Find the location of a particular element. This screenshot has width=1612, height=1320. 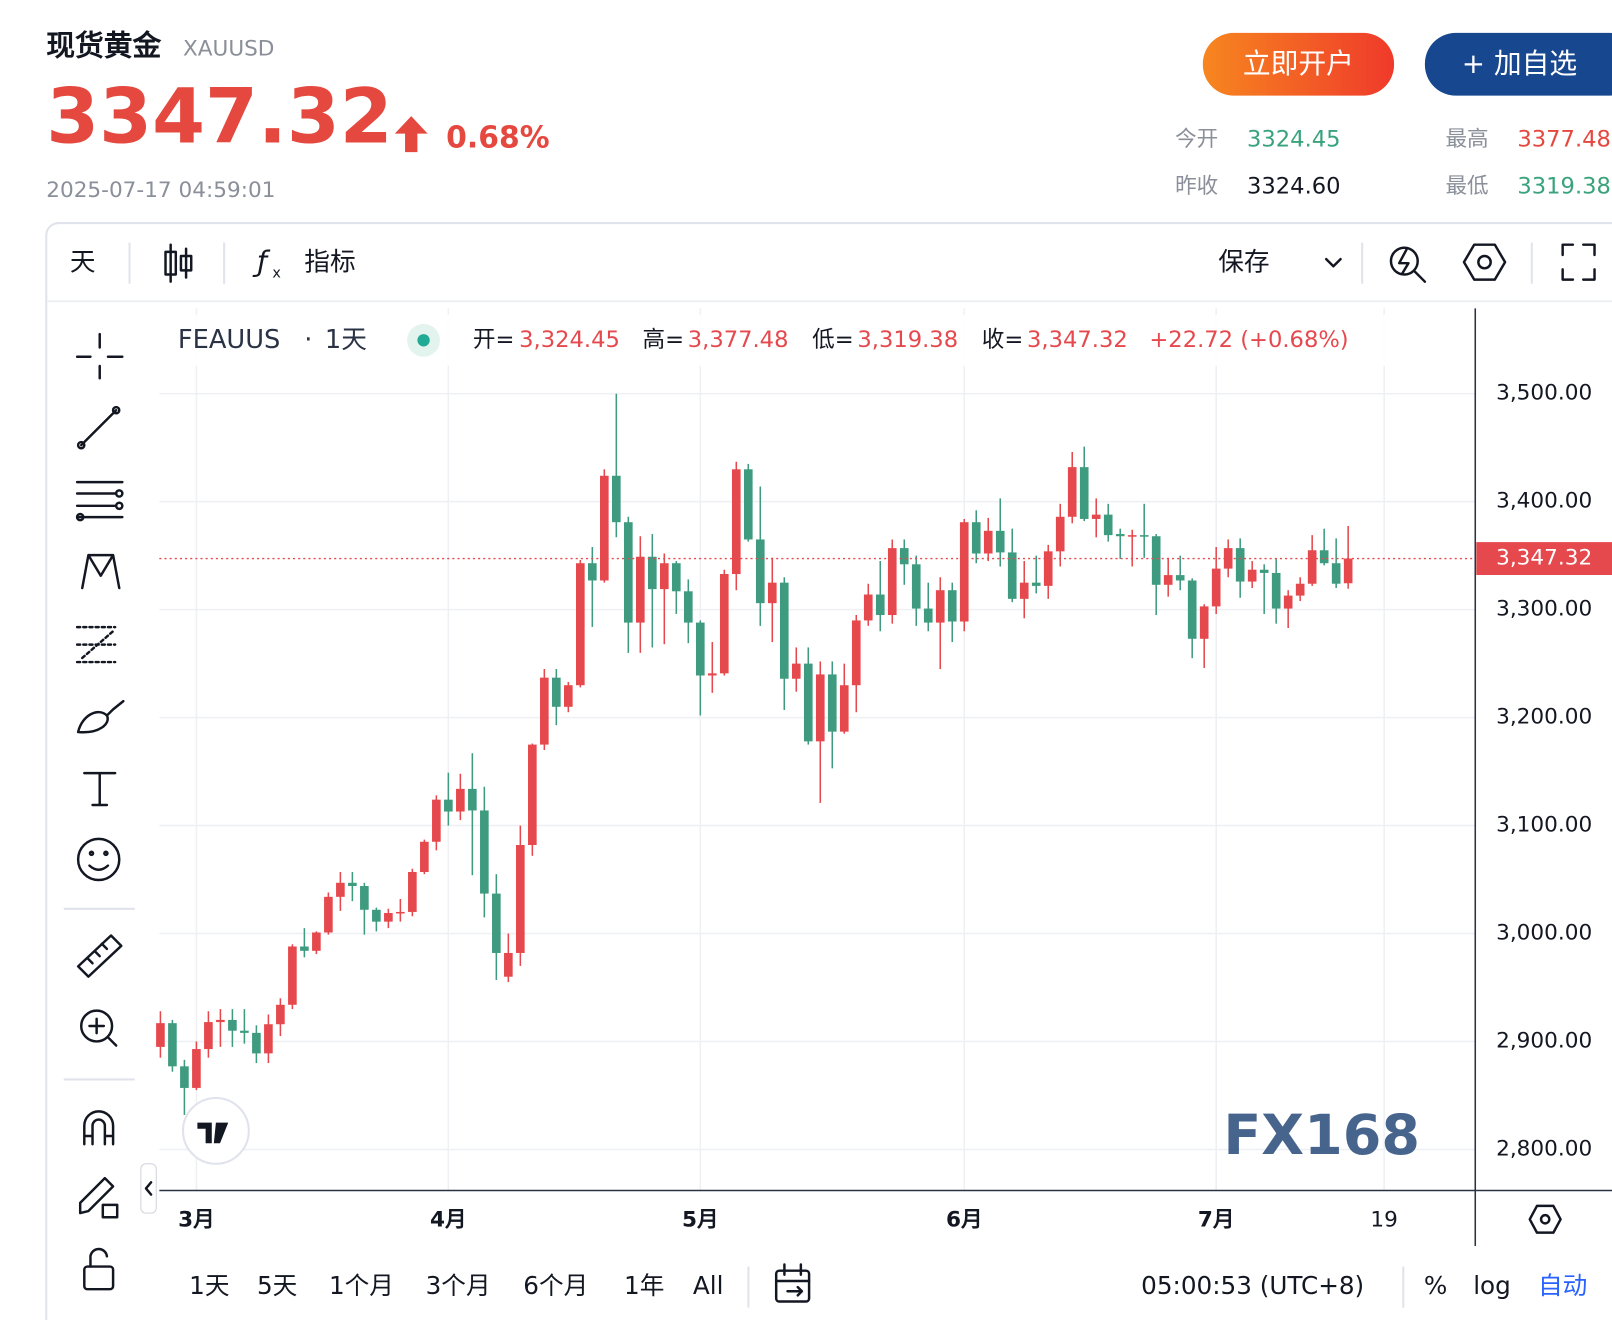

range-button: 5天 is located at coordinates (277, 1285).